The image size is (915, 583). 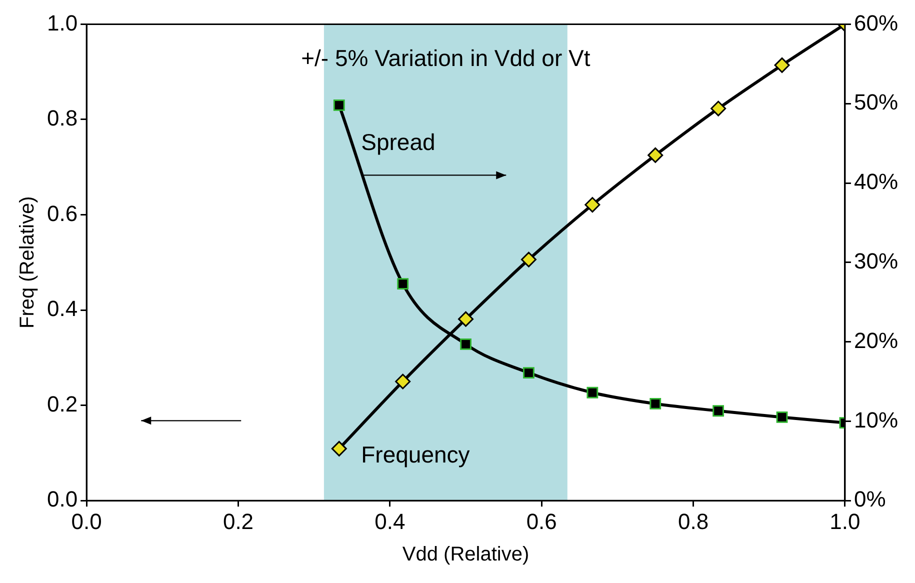 I want to click on y-tick-label: 0.2, so click(x=62, y=403).